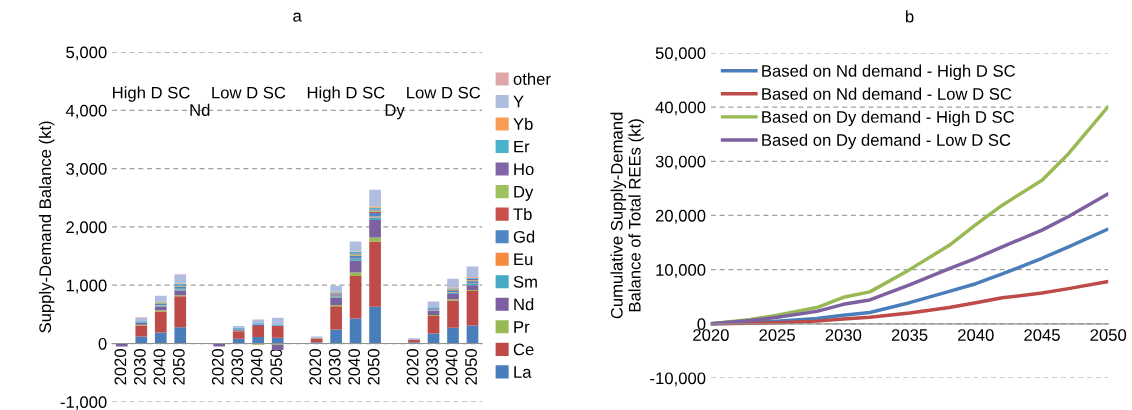 The height and width of the screenshot is (410, 1132). What do you see at coordinates (680, 216) in the screenshot?
I see `y-tick-label: 20,000` at bounding box center [680, 216].